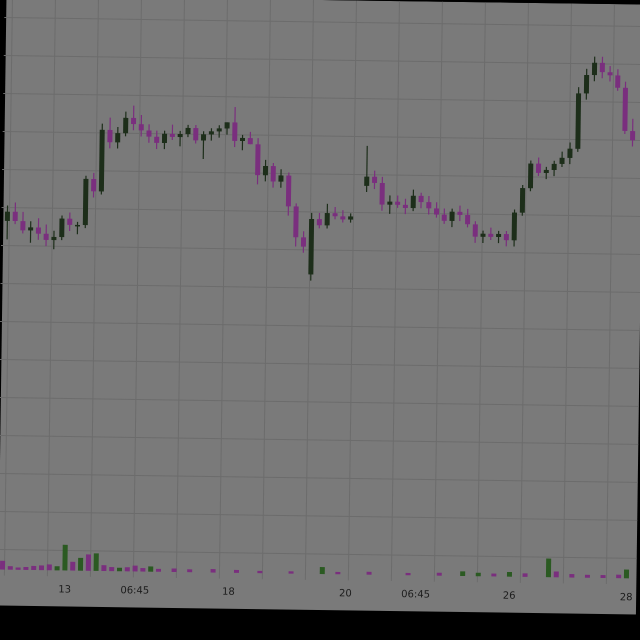 Image resolution: width=640 pixels, height=640 pixels. I want to click on volume-bars, so click(315, 561).